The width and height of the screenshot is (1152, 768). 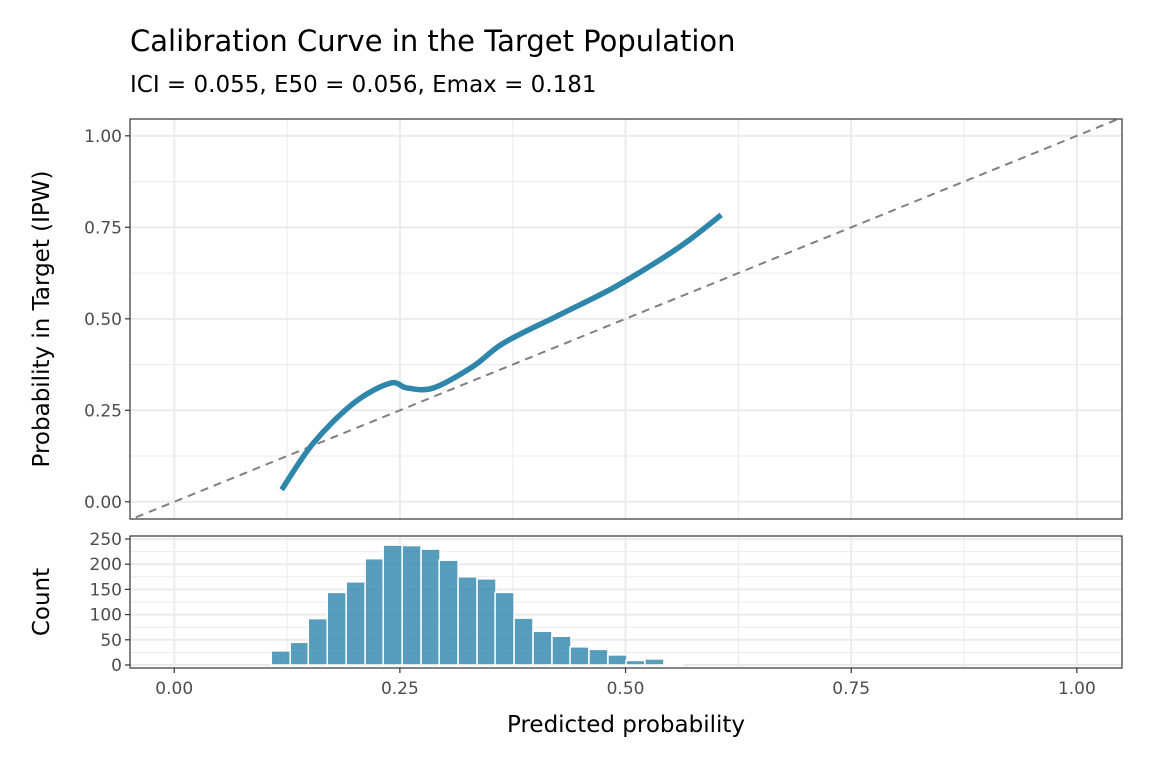 What do you see at coordinates (501, 352) in the screenshot?
I see `calibration-curve` at bounding box center [501, 352].